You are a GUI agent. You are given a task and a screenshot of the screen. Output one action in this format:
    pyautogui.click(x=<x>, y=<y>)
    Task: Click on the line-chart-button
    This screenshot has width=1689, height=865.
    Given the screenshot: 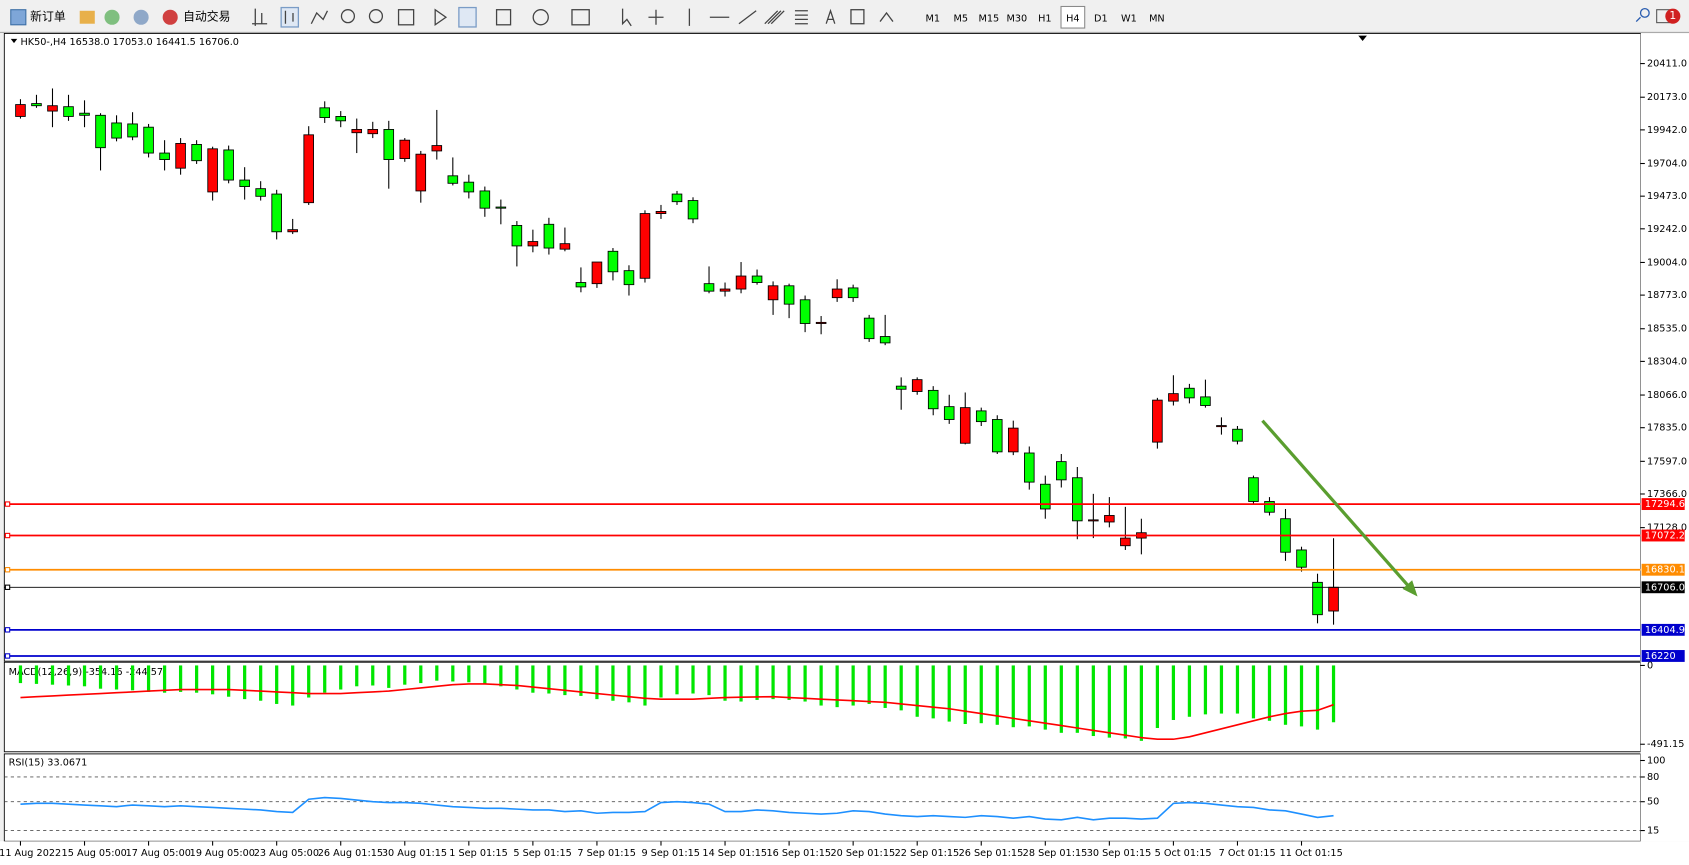 What is the action you would take?
    pyautogui.click(x=319, y=17)
    